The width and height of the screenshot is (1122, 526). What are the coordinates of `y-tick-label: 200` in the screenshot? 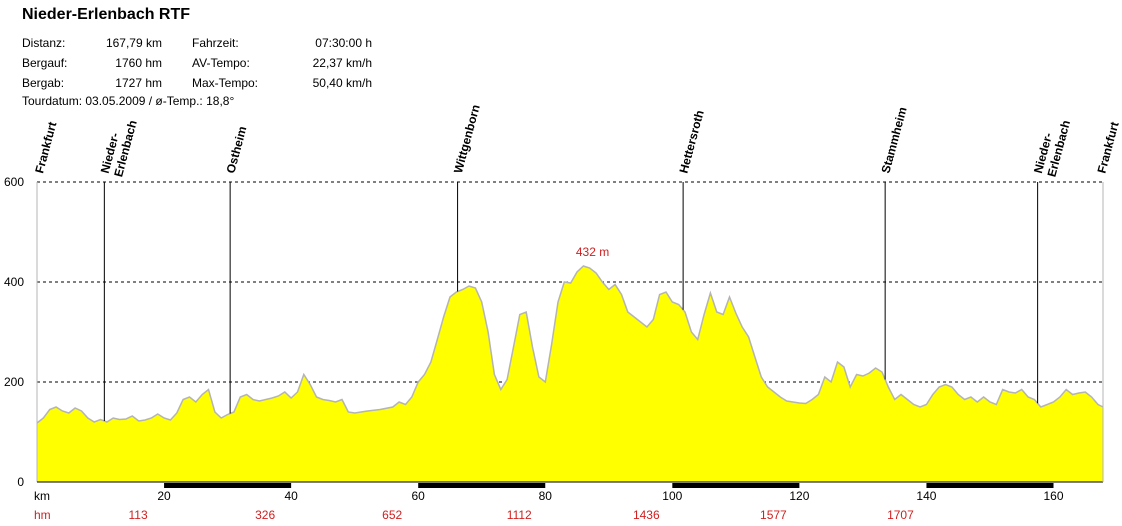 It's located at (14, 382).